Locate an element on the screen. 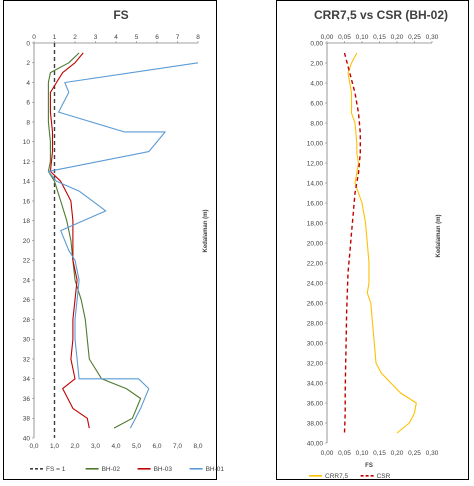 This screenshot has height=486, width=474. fs-x-tick-label: 4 is located at coordinates (116, 37).